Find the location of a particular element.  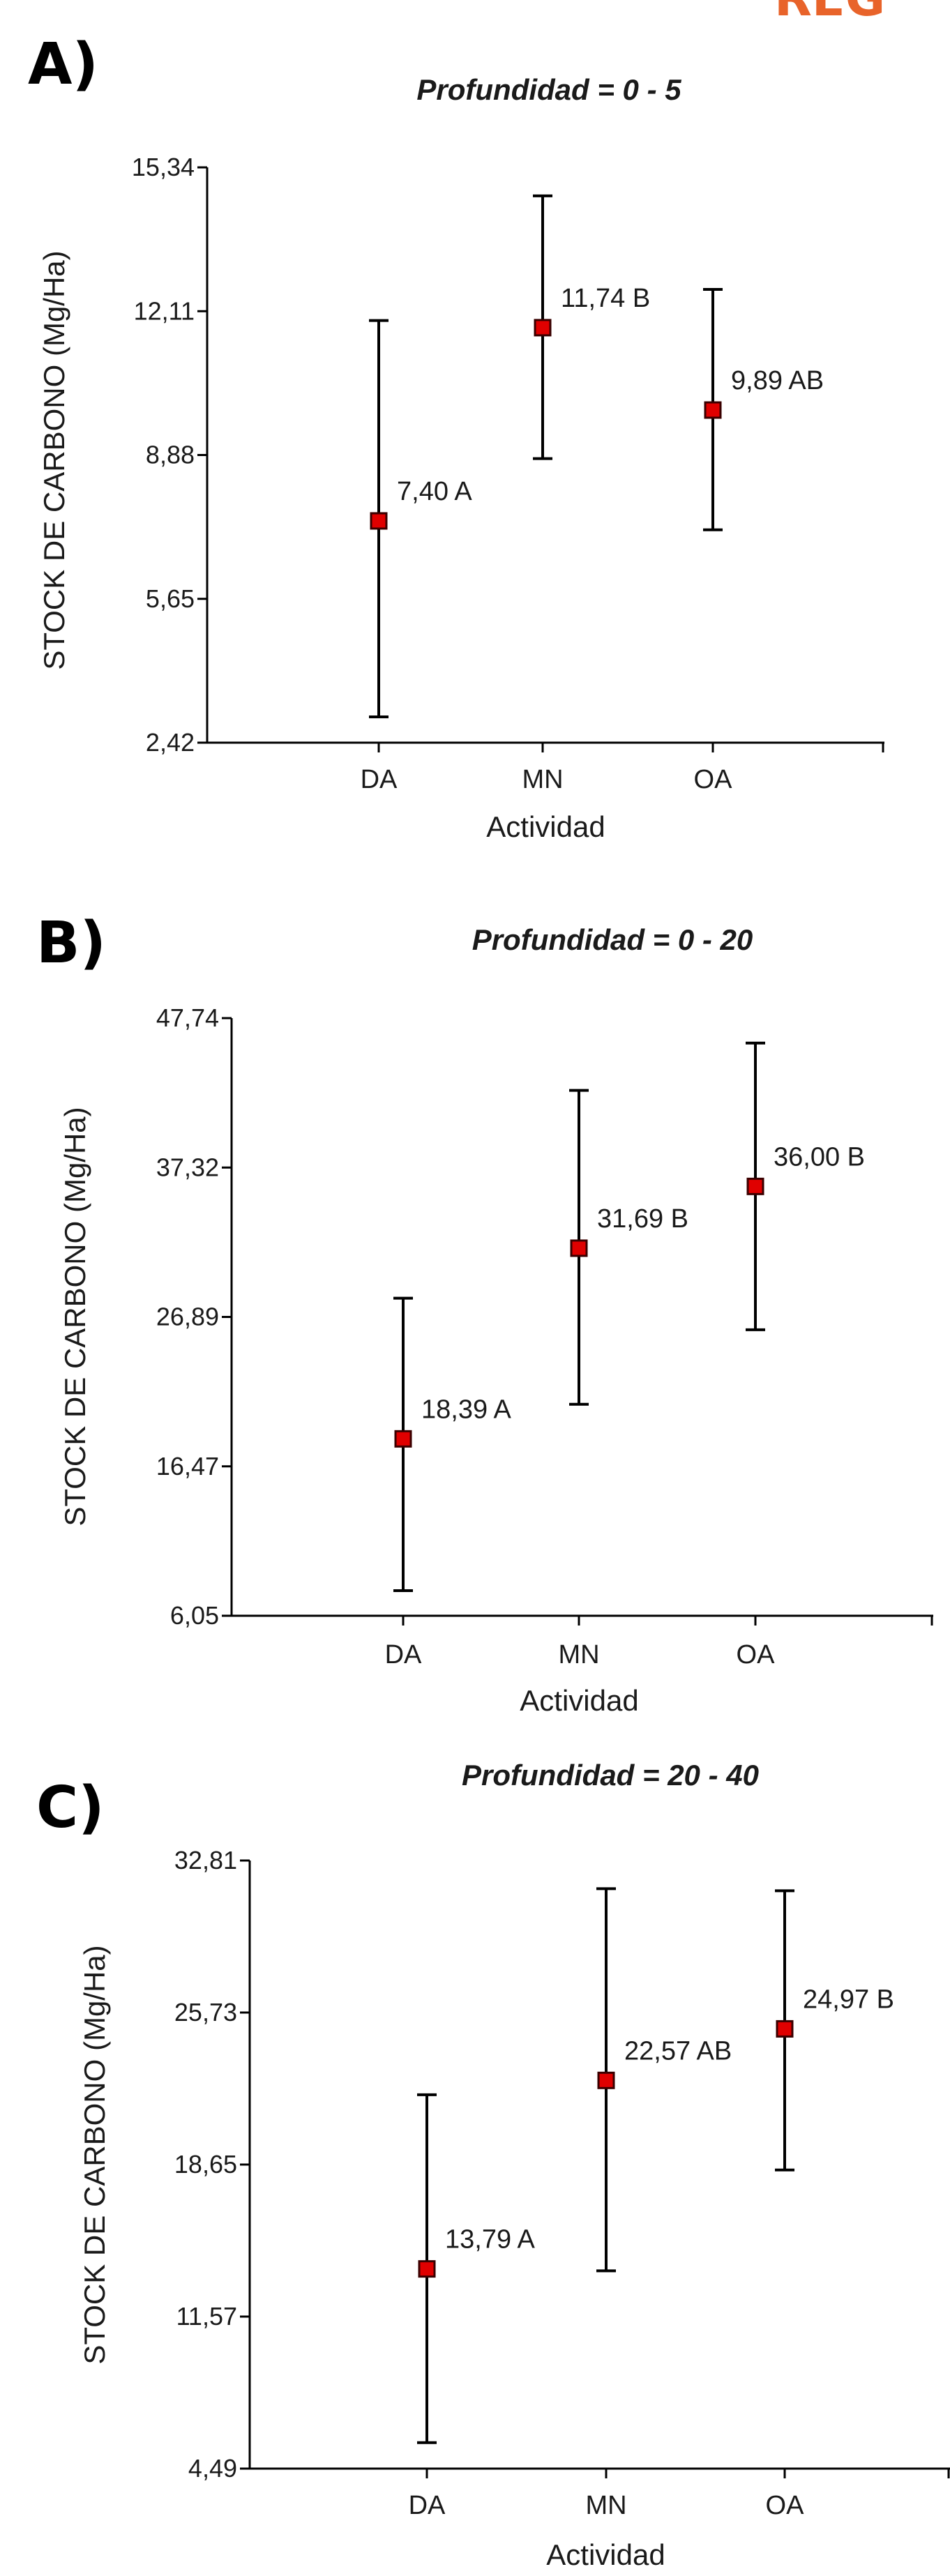

chart-a-x-tick-label: OA is located at coordinates (713, 779).